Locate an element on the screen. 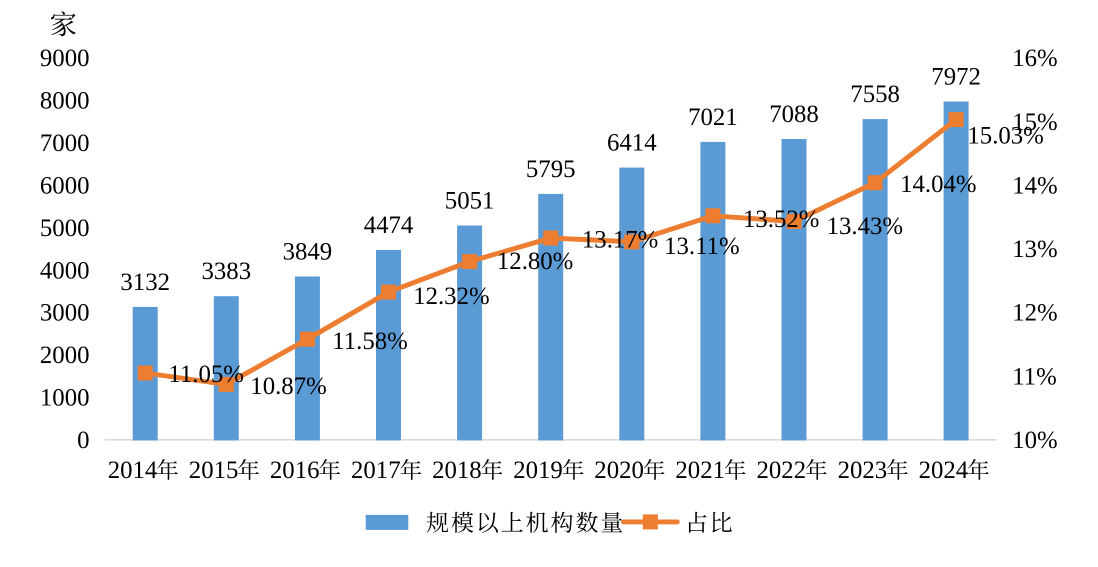 The height and width of the screenshot is (567, 1098). svg-text: 5795 is located at coordinates (551, 169).